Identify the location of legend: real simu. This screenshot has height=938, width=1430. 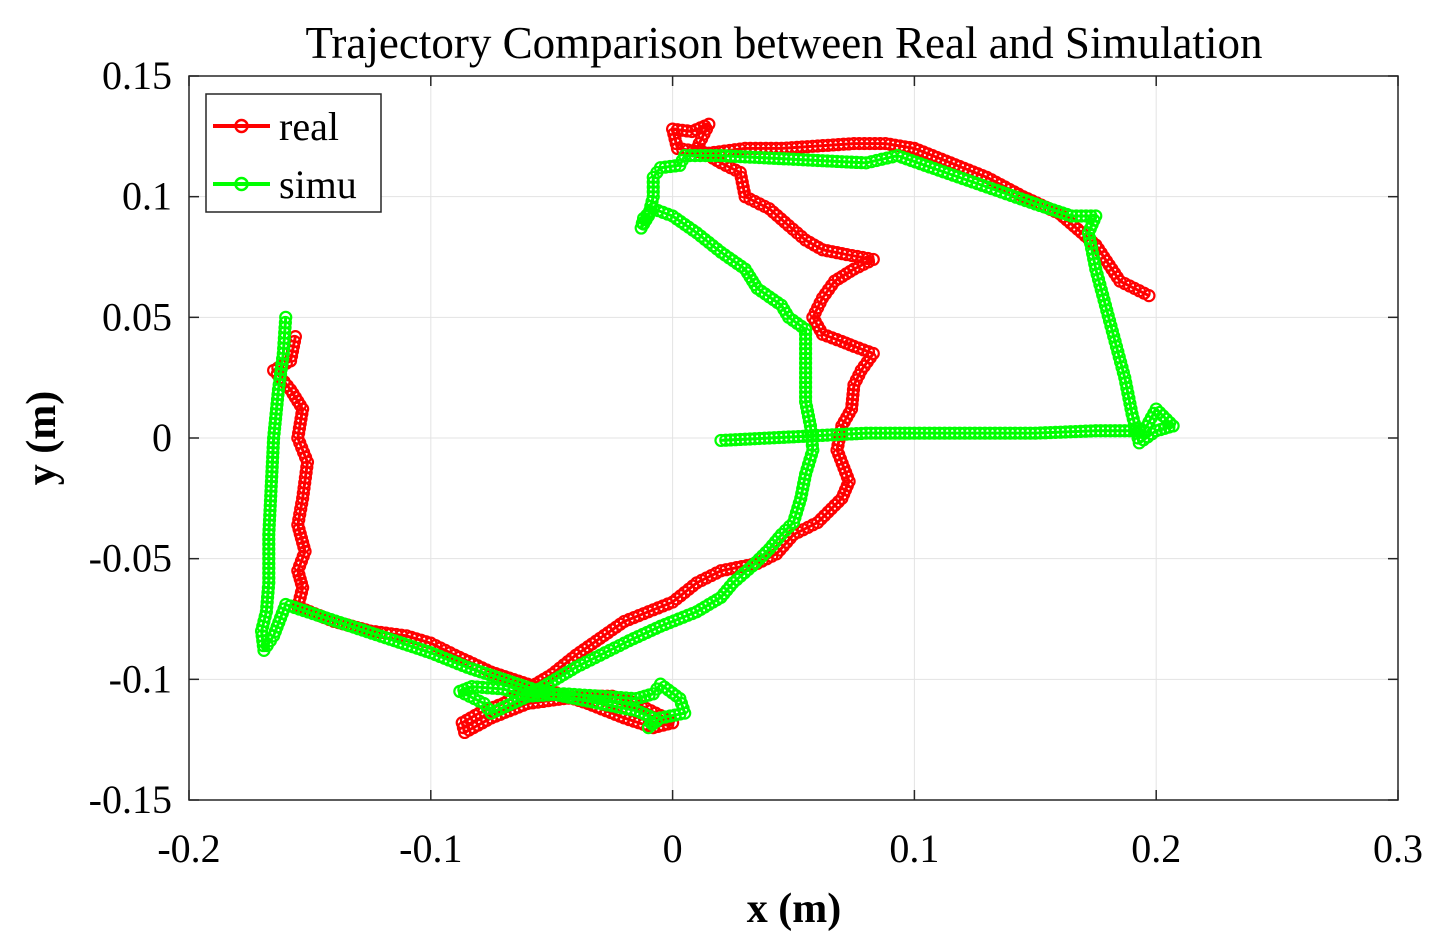
(293, 153).